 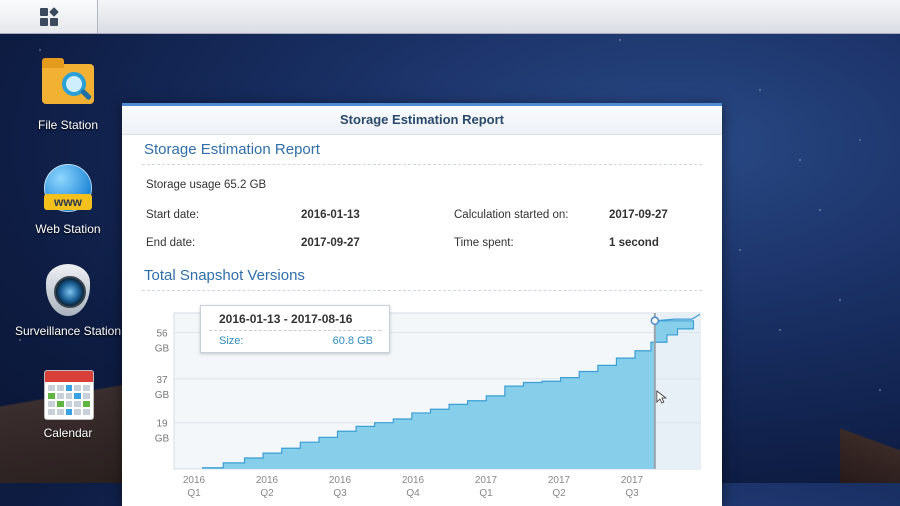 I want to click on calendar-icon, so click(x=68, y=394).